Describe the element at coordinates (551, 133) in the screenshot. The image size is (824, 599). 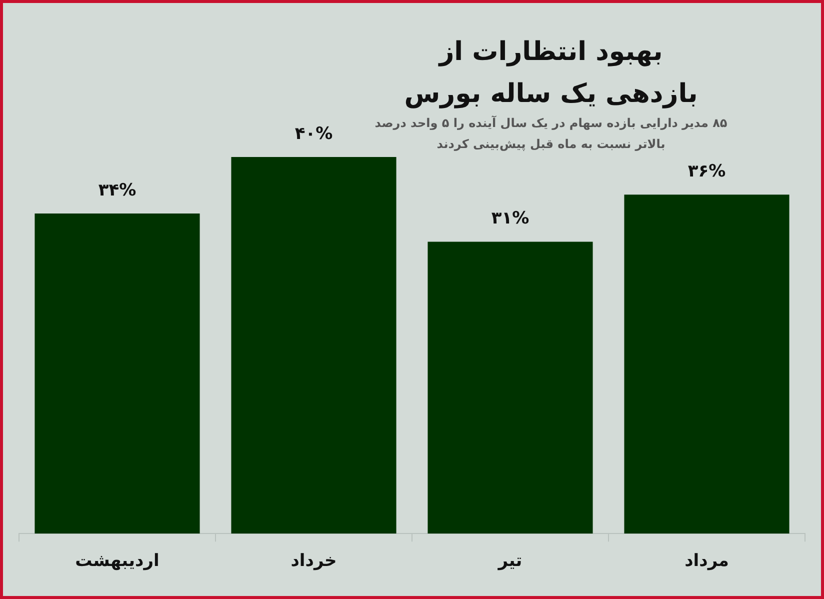
I see `chart-subtitle: ۸۵ مدیر دارایی بازده سهام در یک سال آینده را ۵ واحد درصد بالاتر نسبت به ماه قبل پیش‌بینی کردند` at that location.